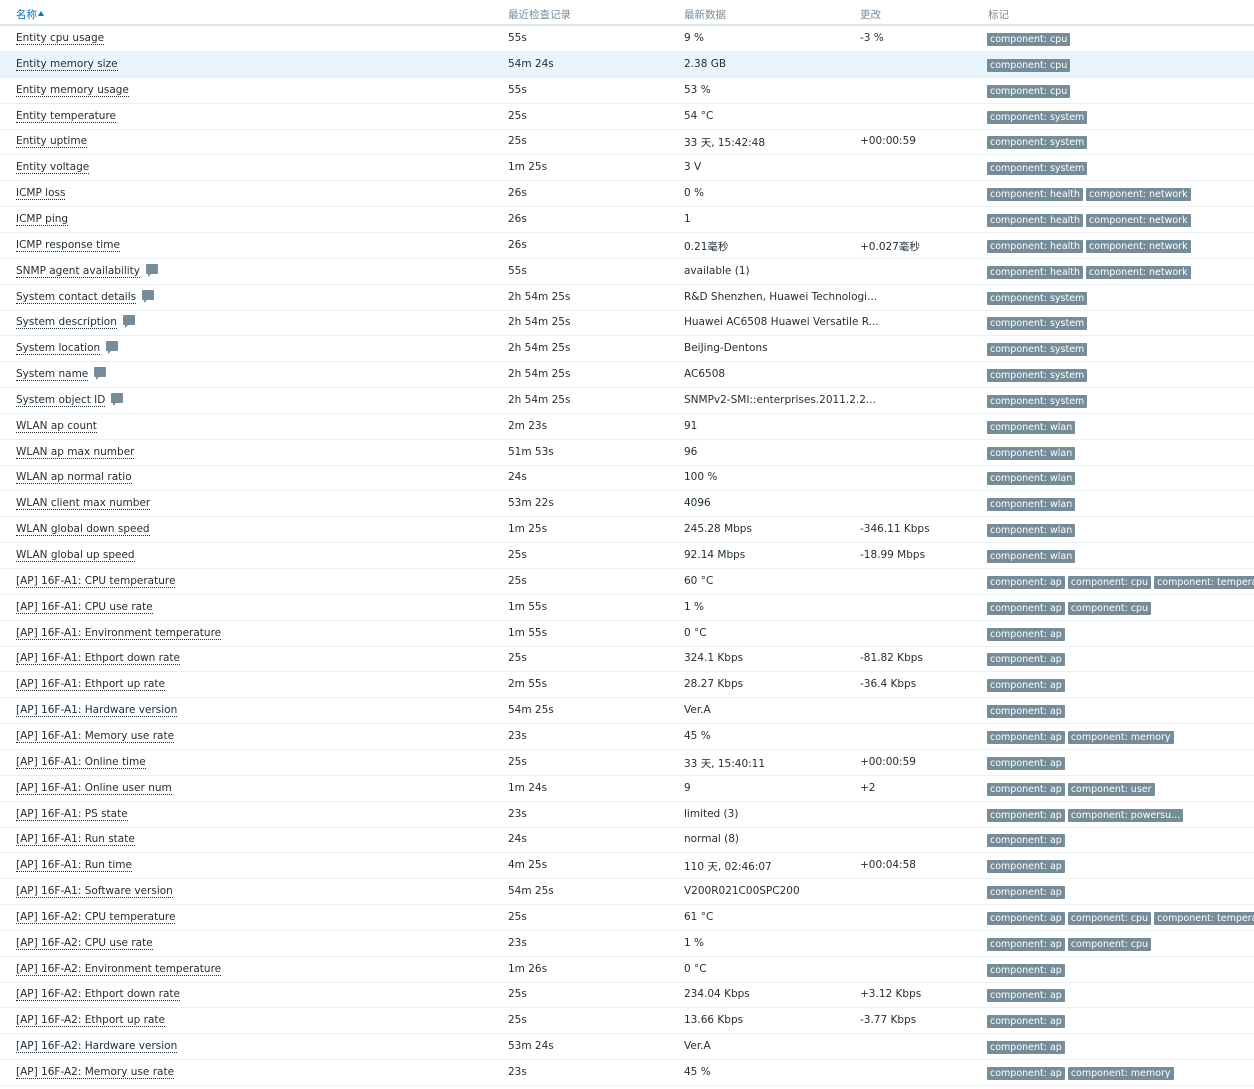 This screenshot has width=1254, height=1089. What do you see at coordinates (98, 995) in the screenshot?
I see `item-name: [AP] 16F-A2: Ethport down rate` at bounding box center [98, 995].